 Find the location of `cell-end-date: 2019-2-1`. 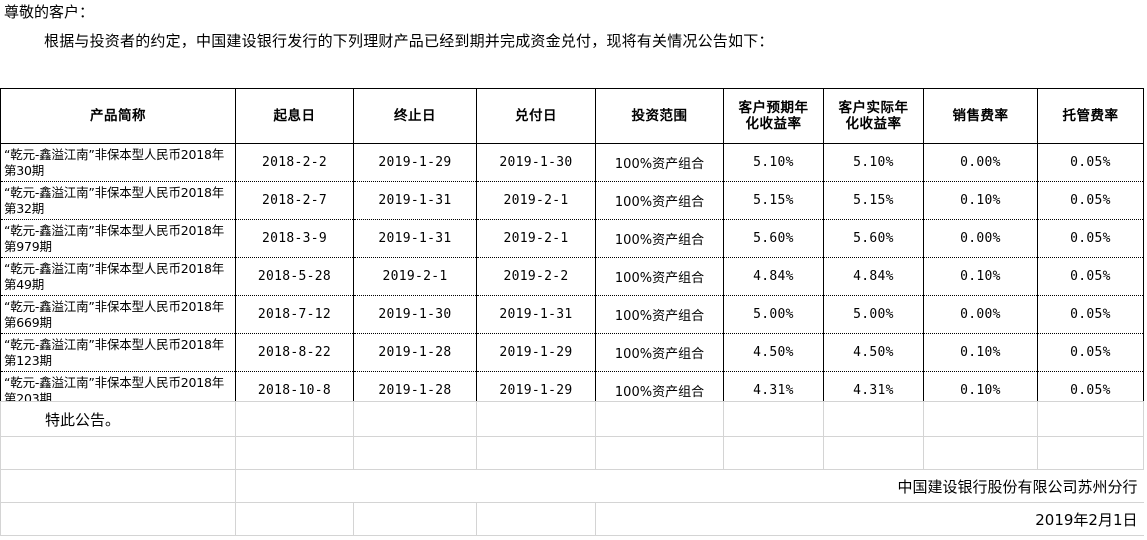

cell-end-date: 2019-2-1 is located at coordinates (415, 276).